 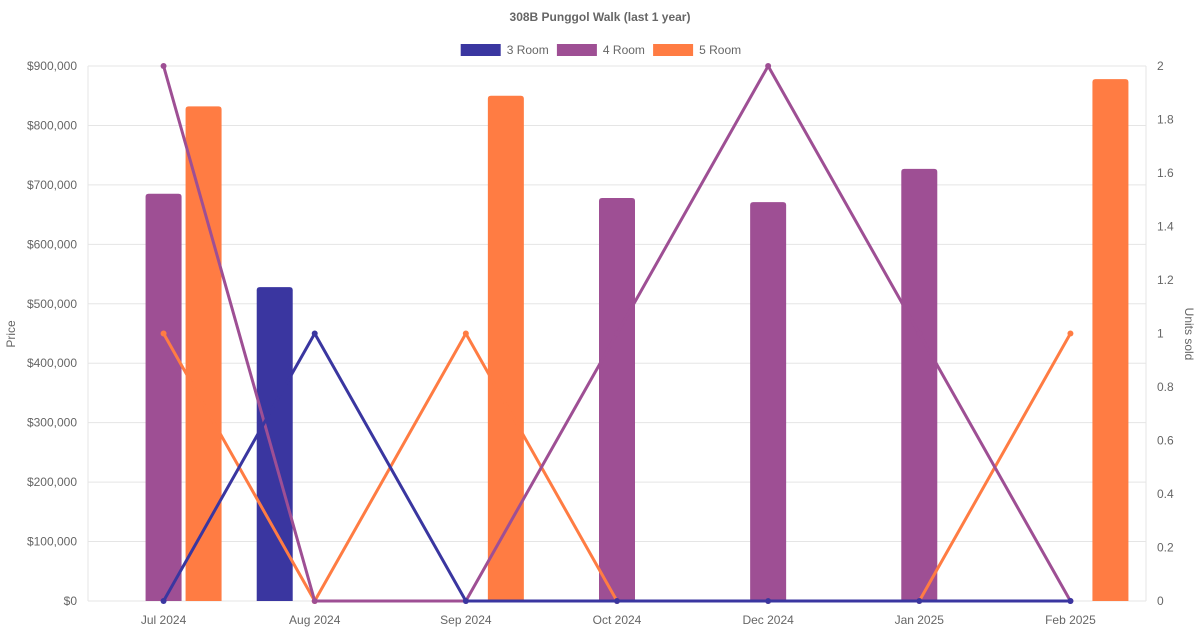 What do you see at coordinates (1165, 280) in the screenshot?
I see `y2-tick-label: 1.2` at bounding box center [1165, 280].